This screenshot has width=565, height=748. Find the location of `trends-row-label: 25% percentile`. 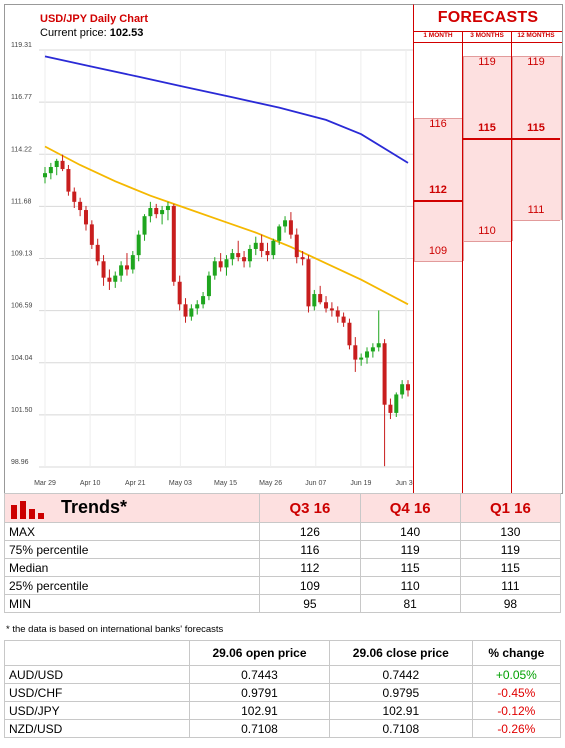

trends-row-label: 25% percentile is located at coordinates (132, 585).